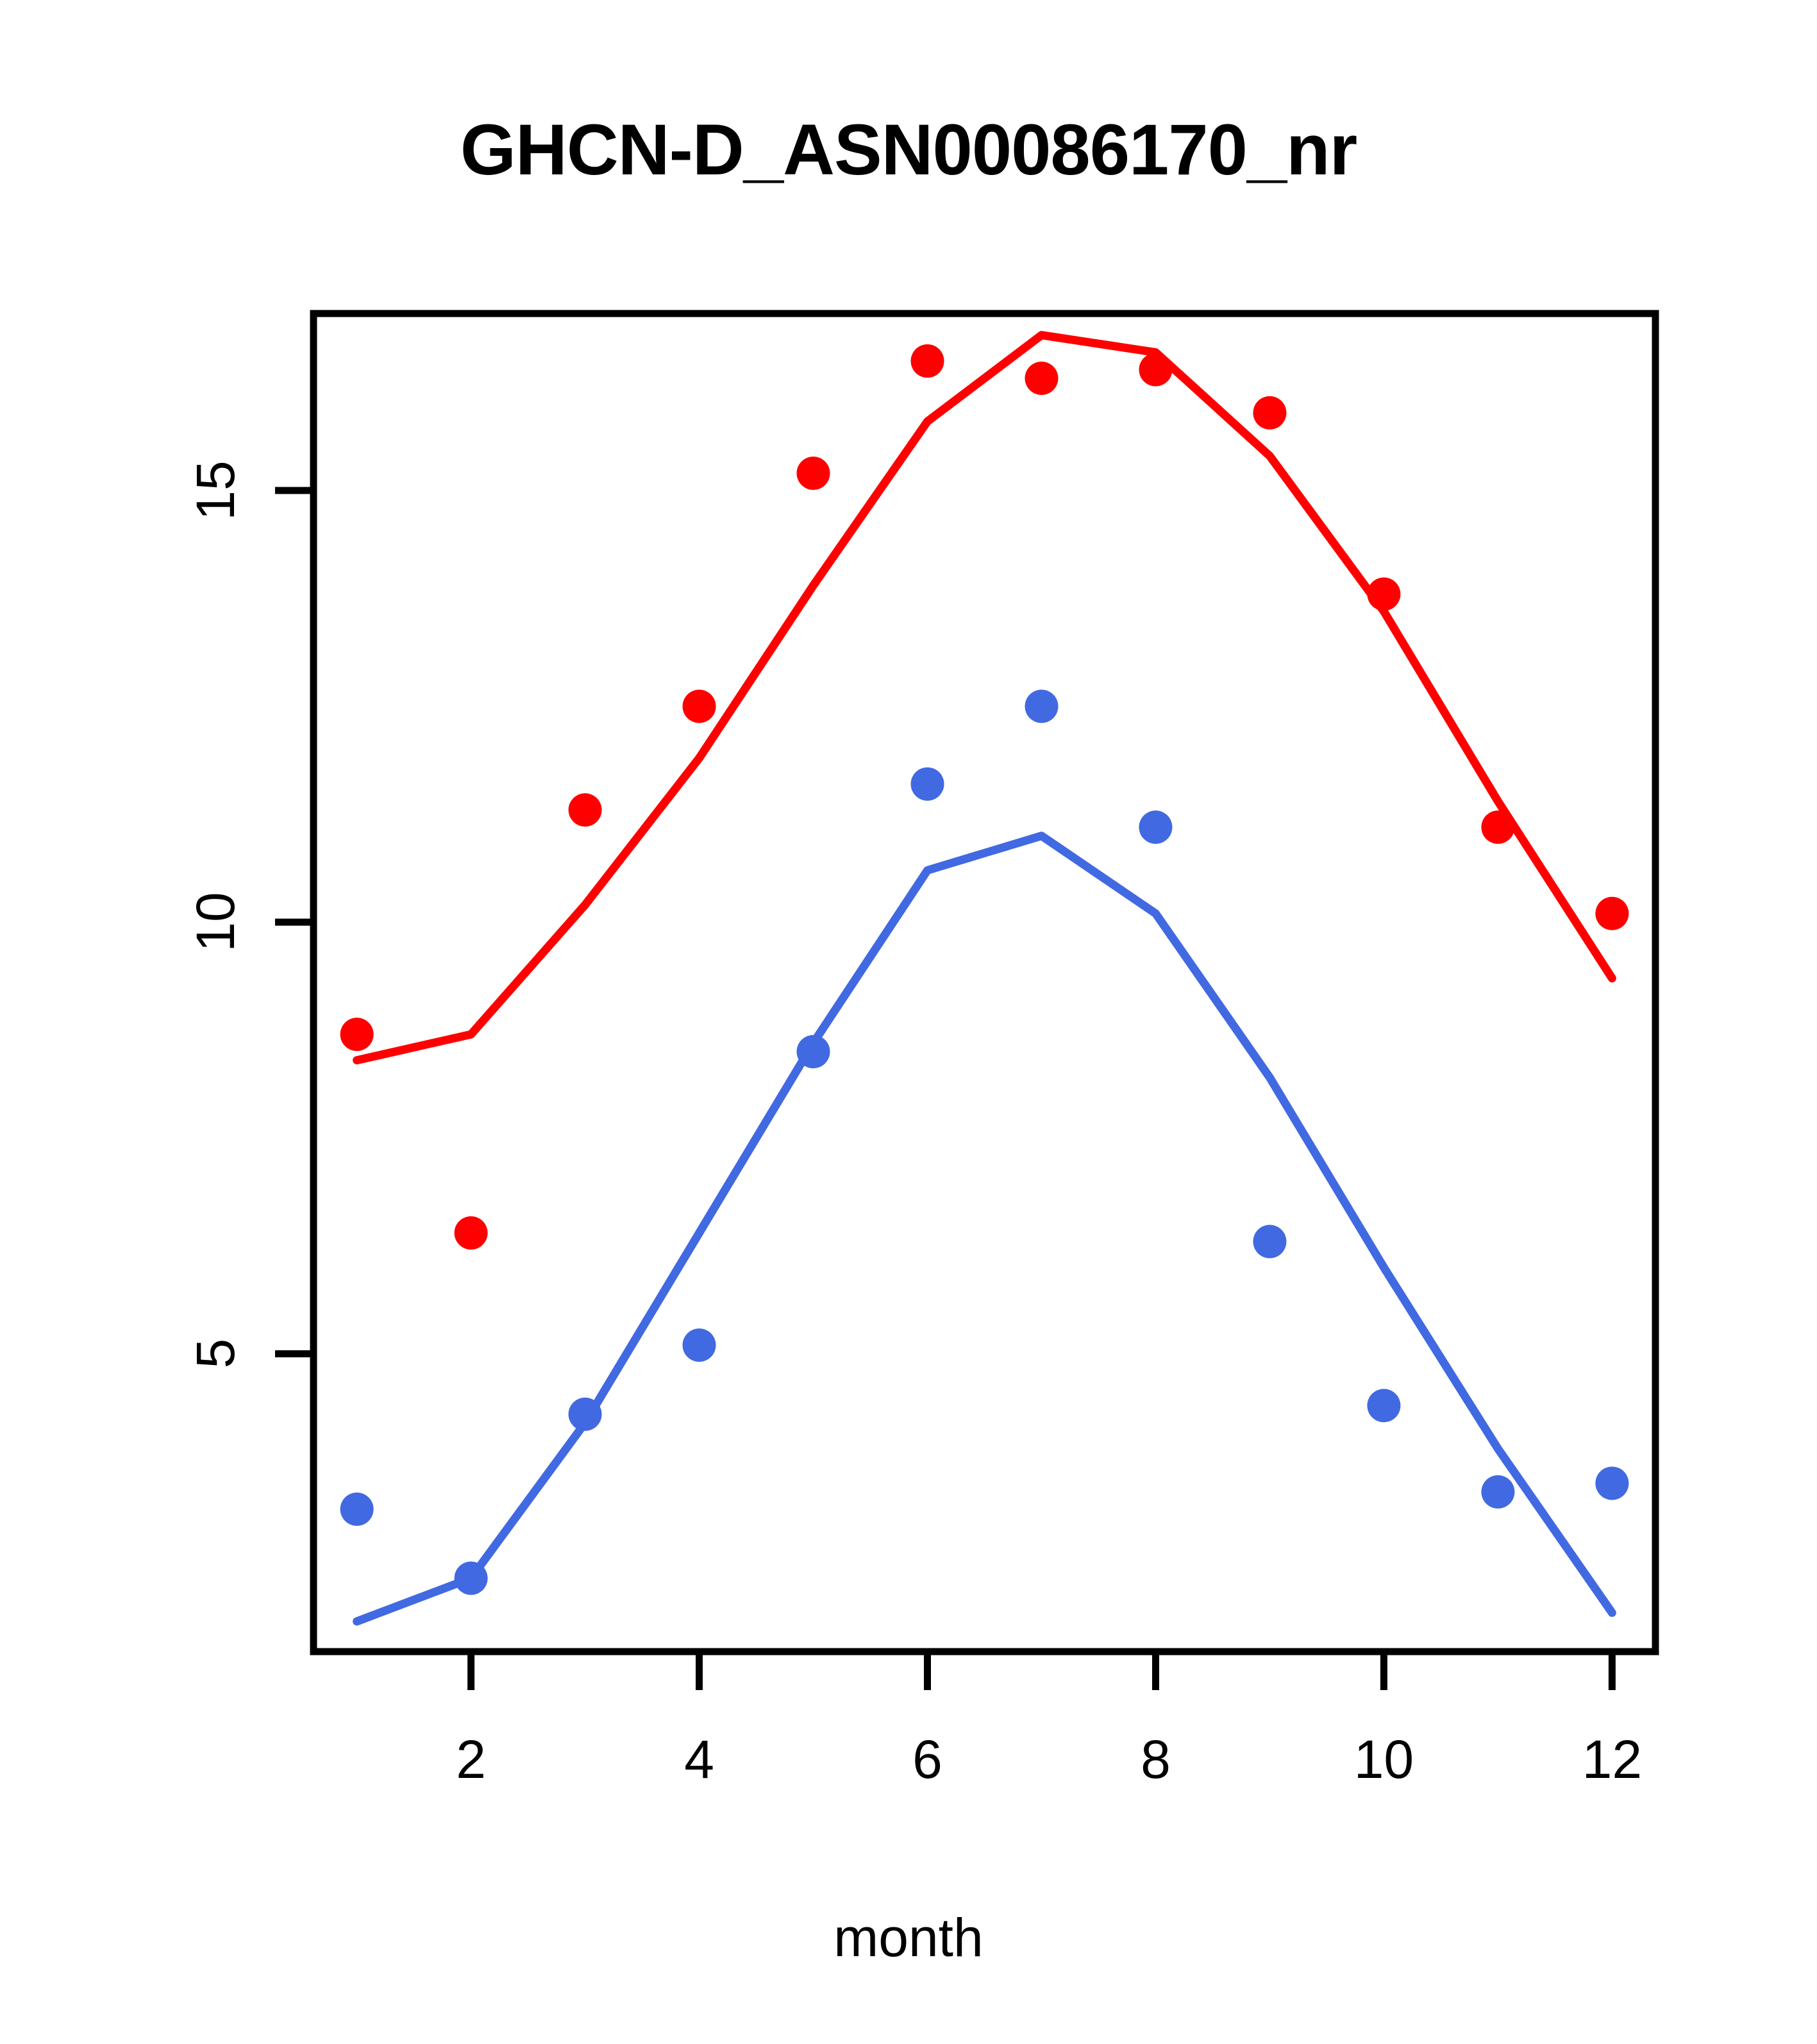 The image size is (1817, 2044). Describe the element at coordinates (216, 922) in the screenshot. I see `y-tick-label: 10` at that location.